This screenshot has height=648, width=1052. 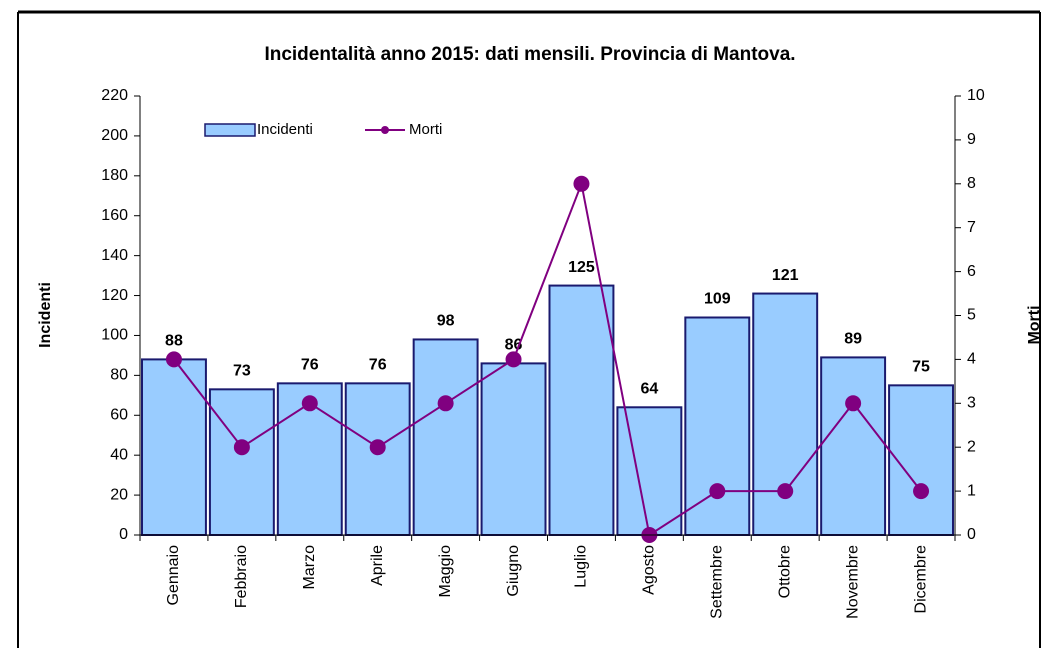 What do you see at coordinates (717, 582) in the screenshot?
I see `x-tick-label: Settembre` at bounding box center [717, 582].